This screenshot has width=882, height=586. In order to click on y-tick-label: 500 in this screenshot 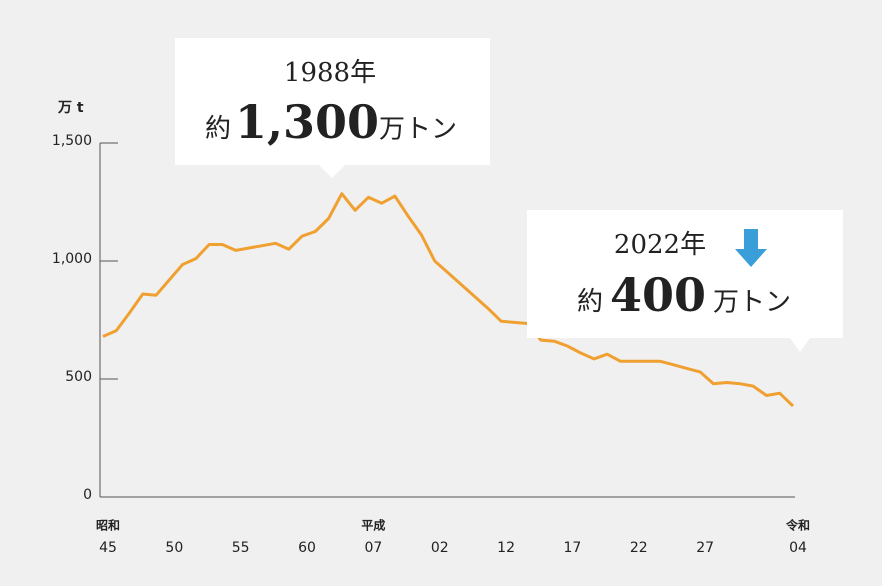, I will do `click(78, 377)`.